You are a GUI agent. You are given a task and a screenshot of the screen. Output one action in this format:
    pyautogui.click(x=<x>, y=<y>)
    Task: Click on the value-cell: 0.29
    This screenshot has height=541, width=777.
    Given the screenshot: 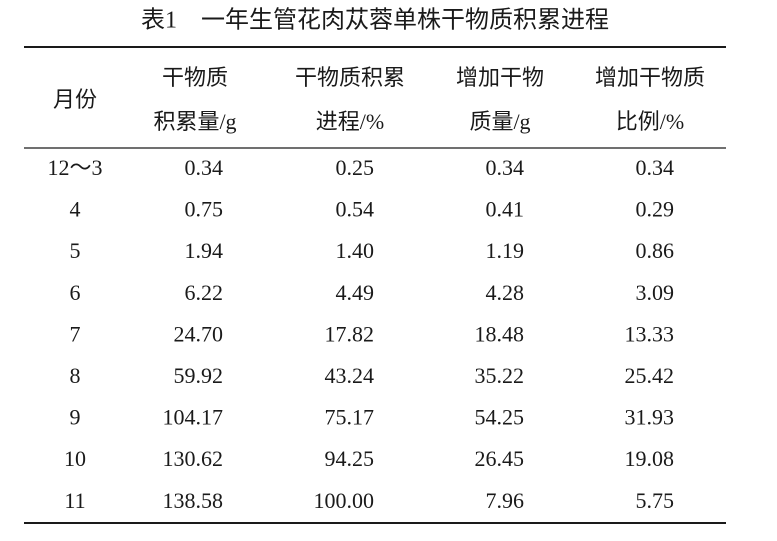 What is the action you would take?
    pyautogui.click(x=655, y=209)
    